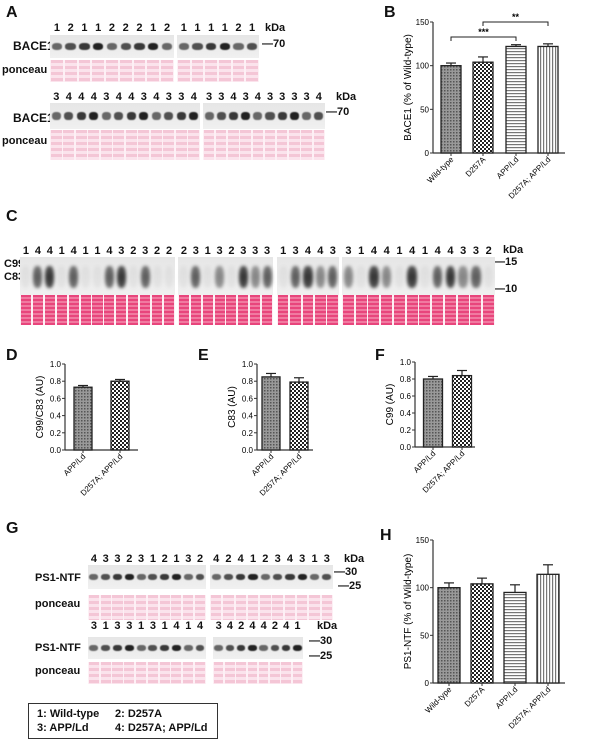 Image resolution: width=600 pixels, height=740 pixels. I want to click on y-tick-label: 0, so click(427, 153).